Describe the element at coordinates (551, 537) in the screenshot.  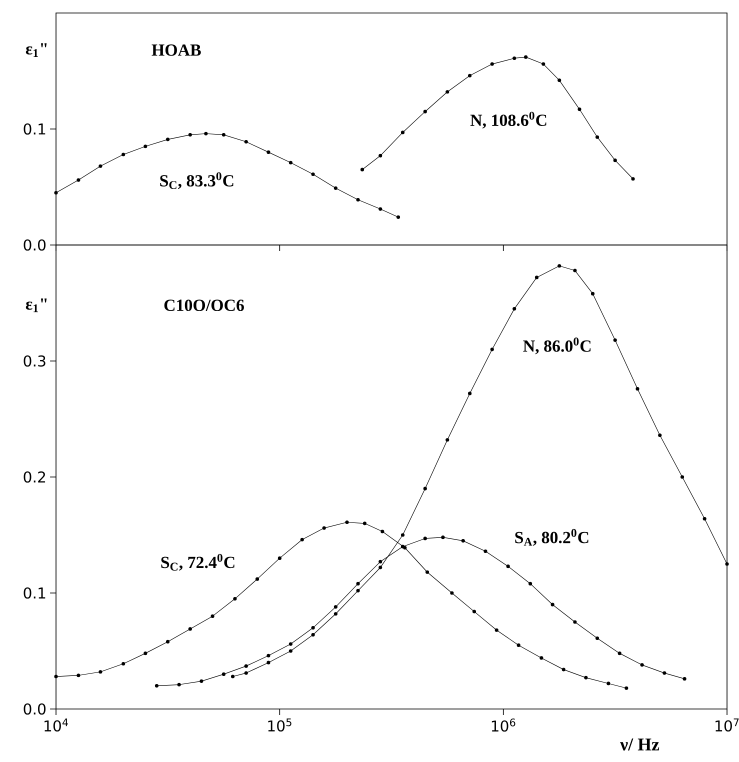
I see `series-label: S$_{A}$, 80.2$^{0}$C` at that location.